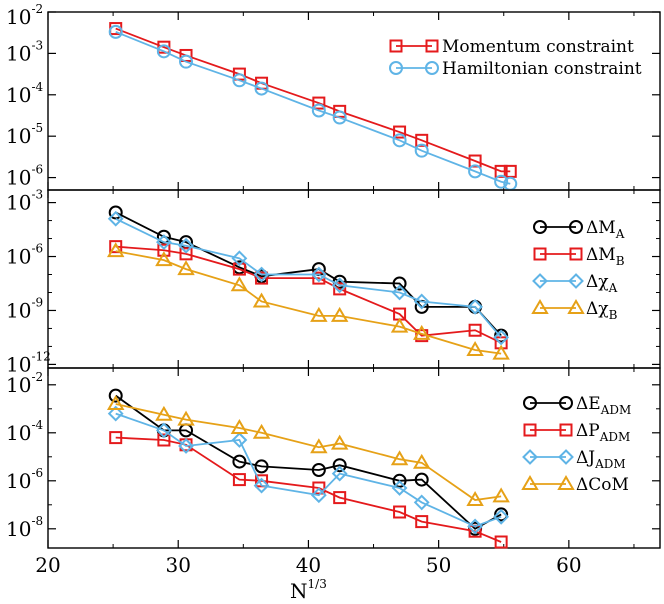  What do you see at coordinates (620, 261) in the screenshot?
I see `legend-label-sub: B` at bounding box center [620, 261].